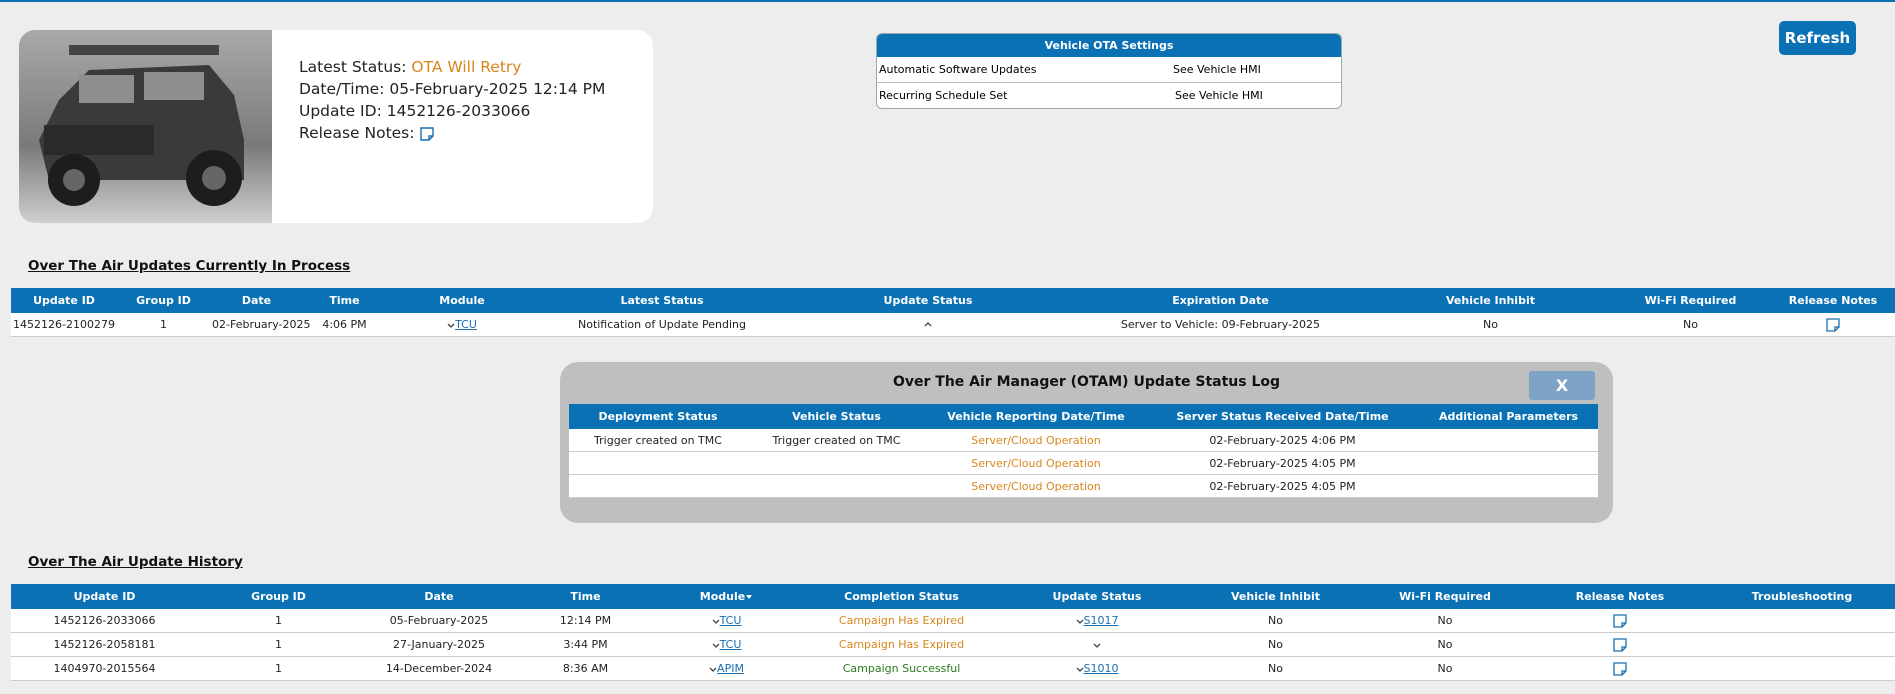 This screenshot has height=694, width=1895. What do you see at coordinates (353, 67) in the screenshot?
I see `label: Latest Status:` at bounding box center [353, 67].